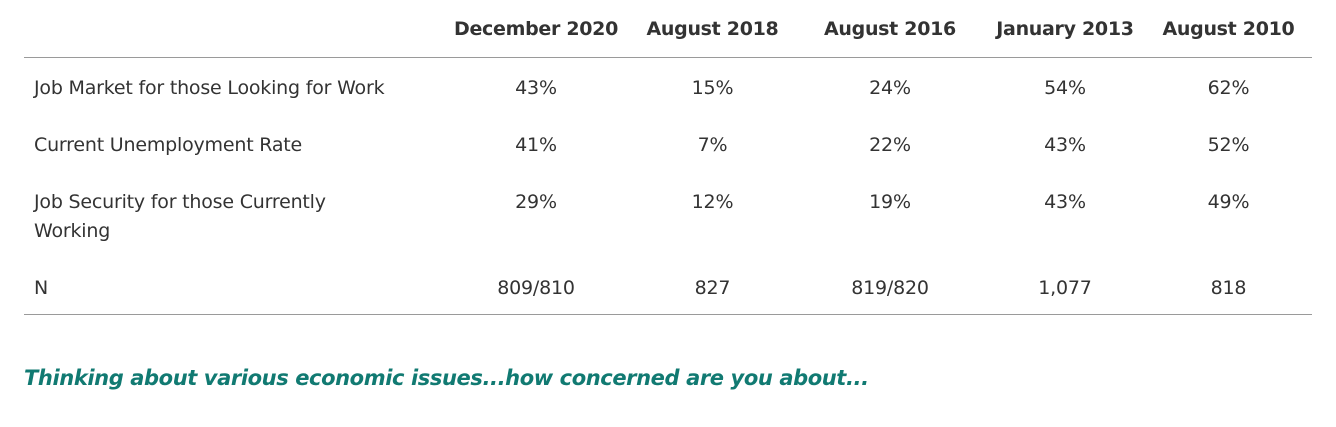  Describe the element at coordinates (890, 88) in the screenshot. I see `table-cell: 24%` at that location.